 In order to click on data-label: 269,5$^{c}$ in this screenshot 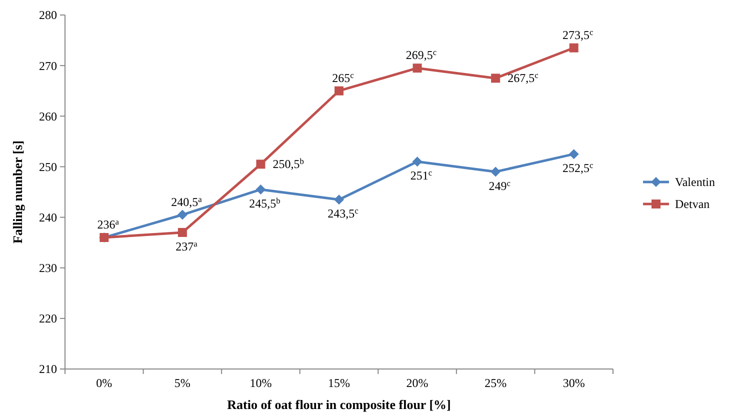, I will do `click(421, 55)`.